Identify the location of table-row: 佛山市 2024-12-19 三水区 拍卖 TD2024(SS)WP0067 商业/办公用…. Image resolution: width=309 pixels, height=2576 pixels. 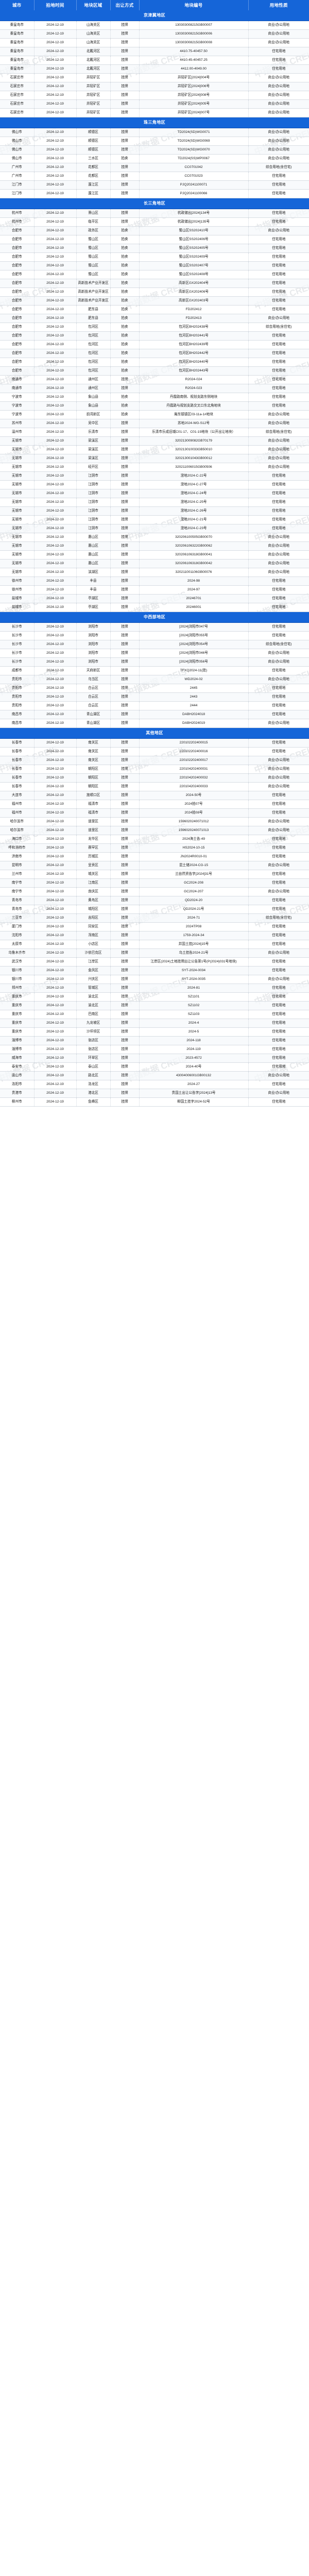
(154, 159).